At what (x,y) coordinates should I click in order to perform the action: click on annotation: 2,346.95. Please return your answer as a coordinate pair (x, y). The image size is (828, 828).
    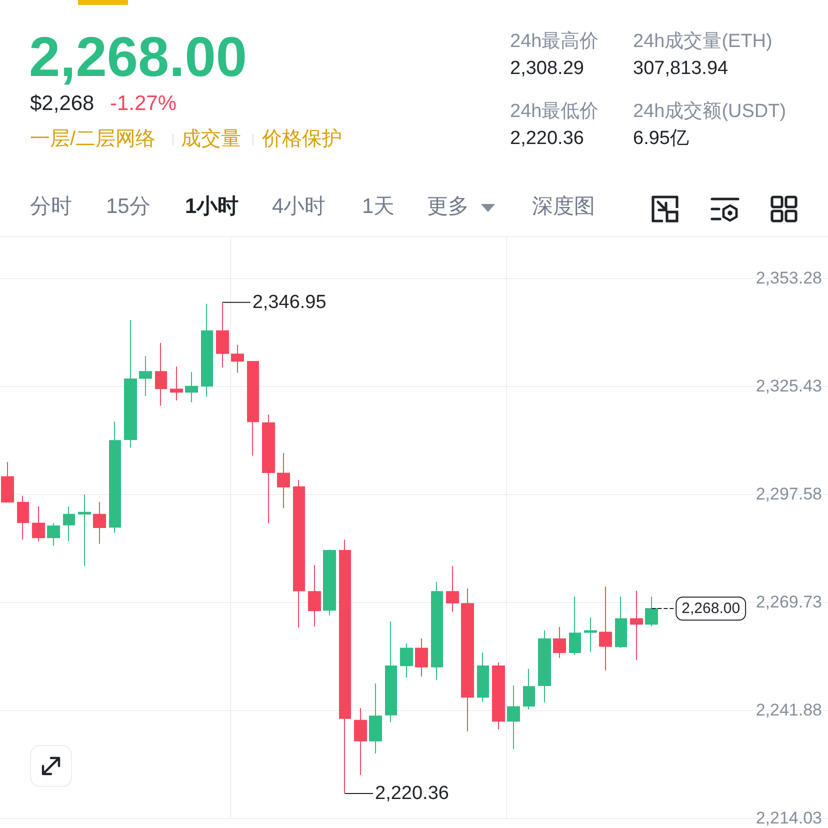
    Looking at the image, I should click on (289, 302).